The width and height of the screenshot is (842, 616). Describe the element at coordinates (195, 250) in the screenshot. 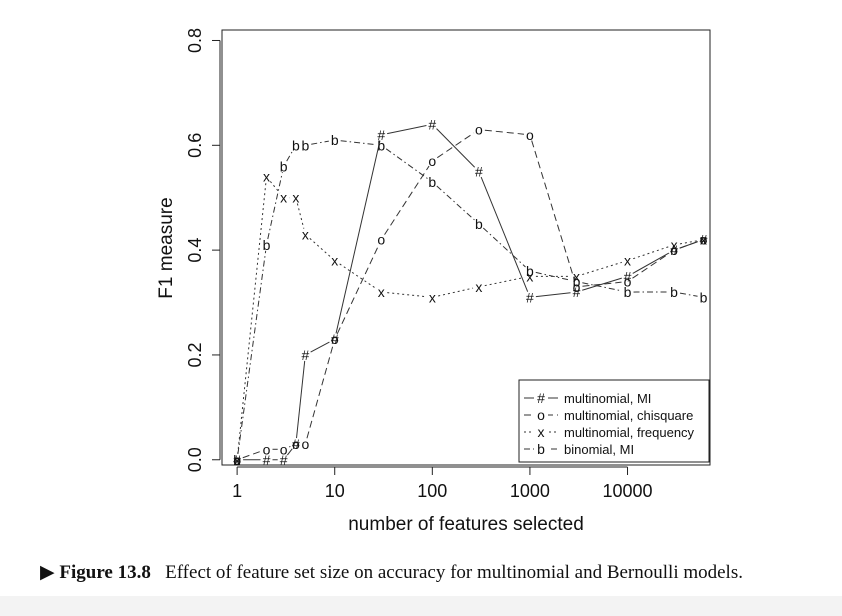

I see `y-tick-label: 0.4` at that location.